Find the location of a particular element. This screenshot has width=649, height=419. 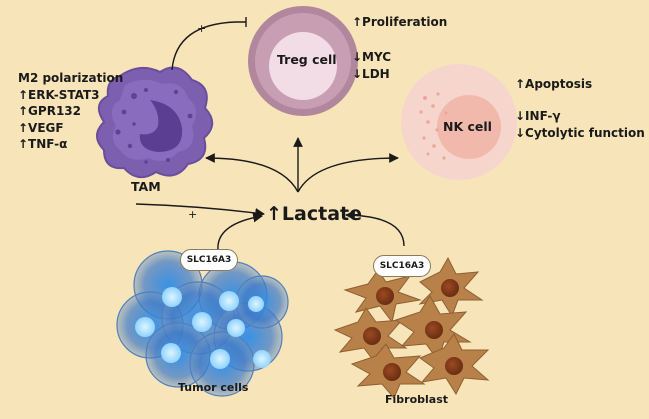

treg-effects: ↑Proliferation is located at coordinates (399, 22).